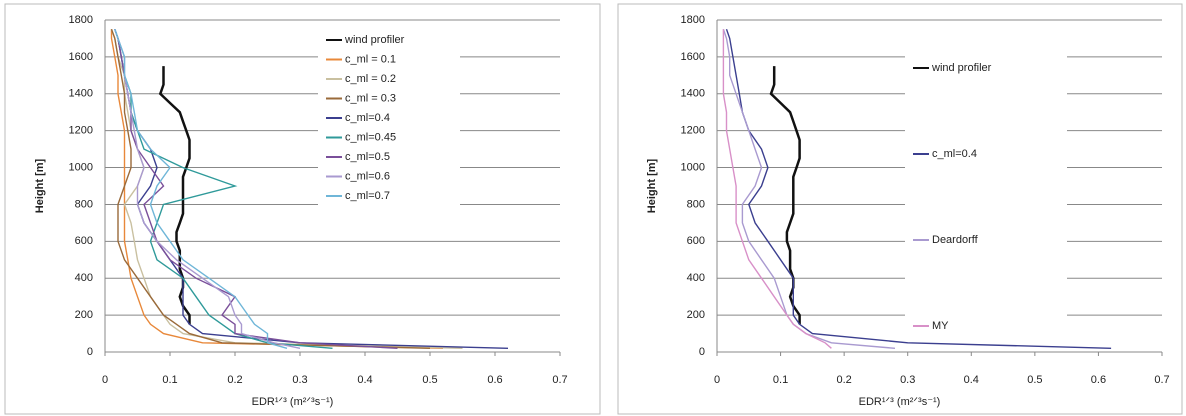 The width and height of the screenshot is (1186, 416). What do you see at coordinates (370, 137) in the screenshot?
I see `legend-label: c_ml=0.45` at bounding box center [370, 137].